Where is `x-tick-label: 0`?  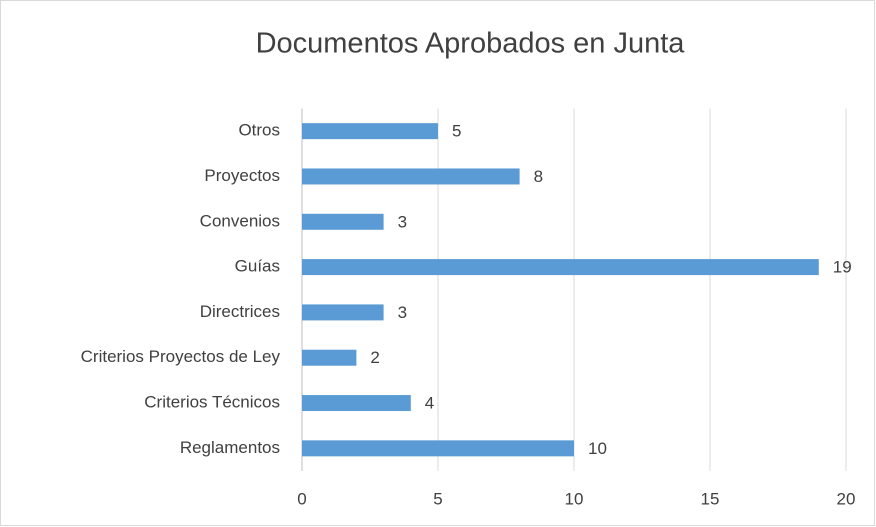
x-tick-label: 0 is located at coordinates (301, 498).